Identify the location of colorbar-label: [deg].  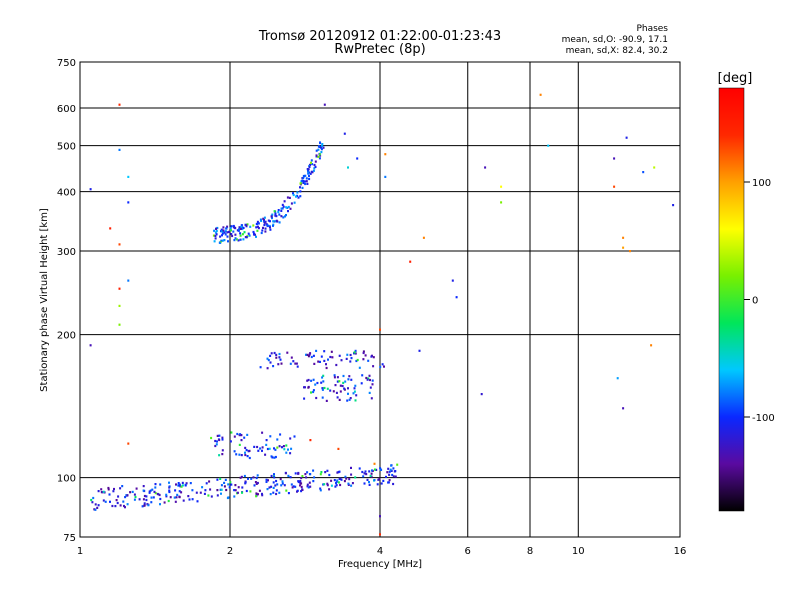
(735, 78).